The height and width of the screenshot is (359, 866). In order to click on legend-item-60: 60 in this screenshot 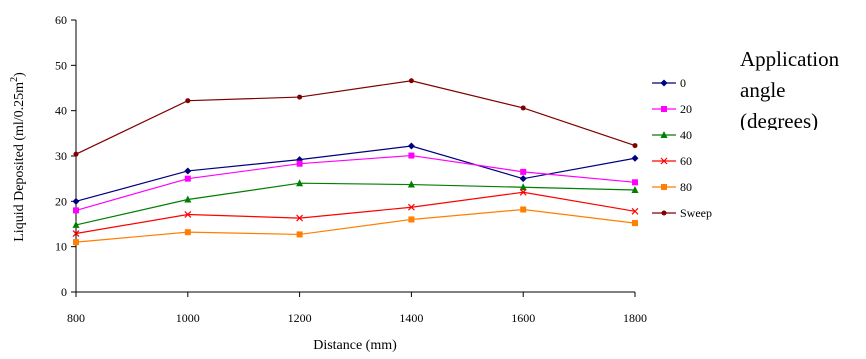, I will do `click(672, 161)`.